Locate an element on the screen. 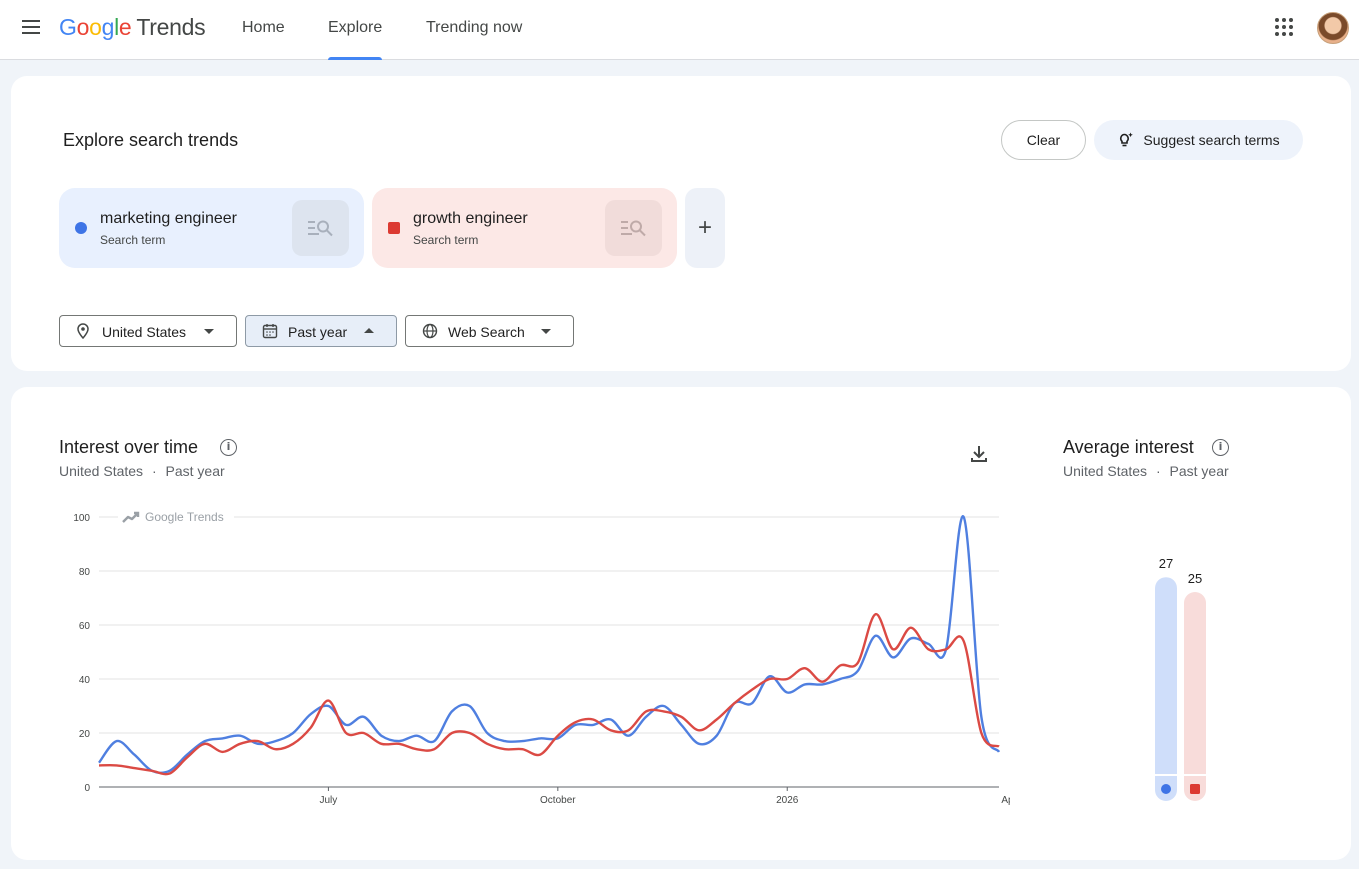 This screenshot has height=869, width=1359. region-filter: United States is located at coordinates (148, 331).